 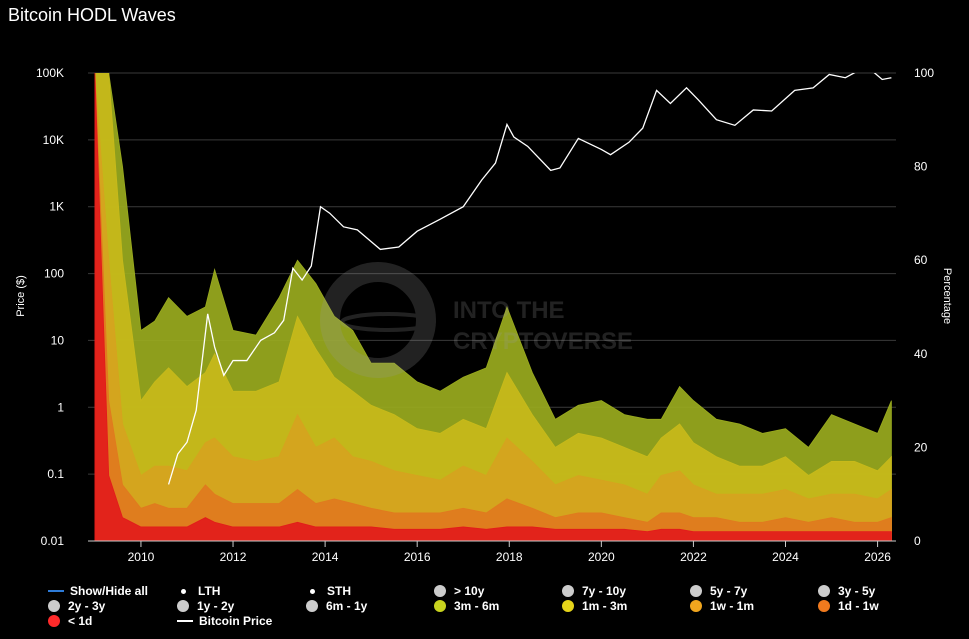 What do you see at coordinates (469, 591) in the screenshot?
I see `legend-item-label: > 10y` at bounding box center [469, 591].